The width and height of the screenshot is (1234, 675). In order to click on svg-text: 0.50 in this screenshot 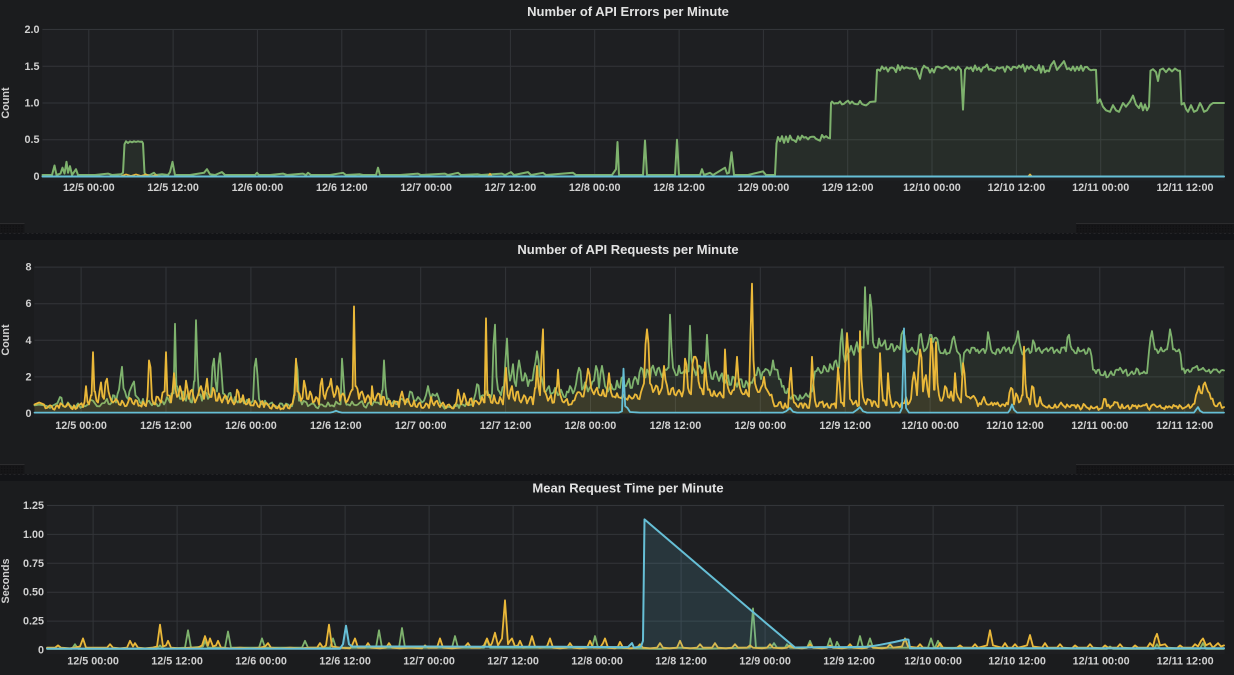, I will do `click(33, 593)`.